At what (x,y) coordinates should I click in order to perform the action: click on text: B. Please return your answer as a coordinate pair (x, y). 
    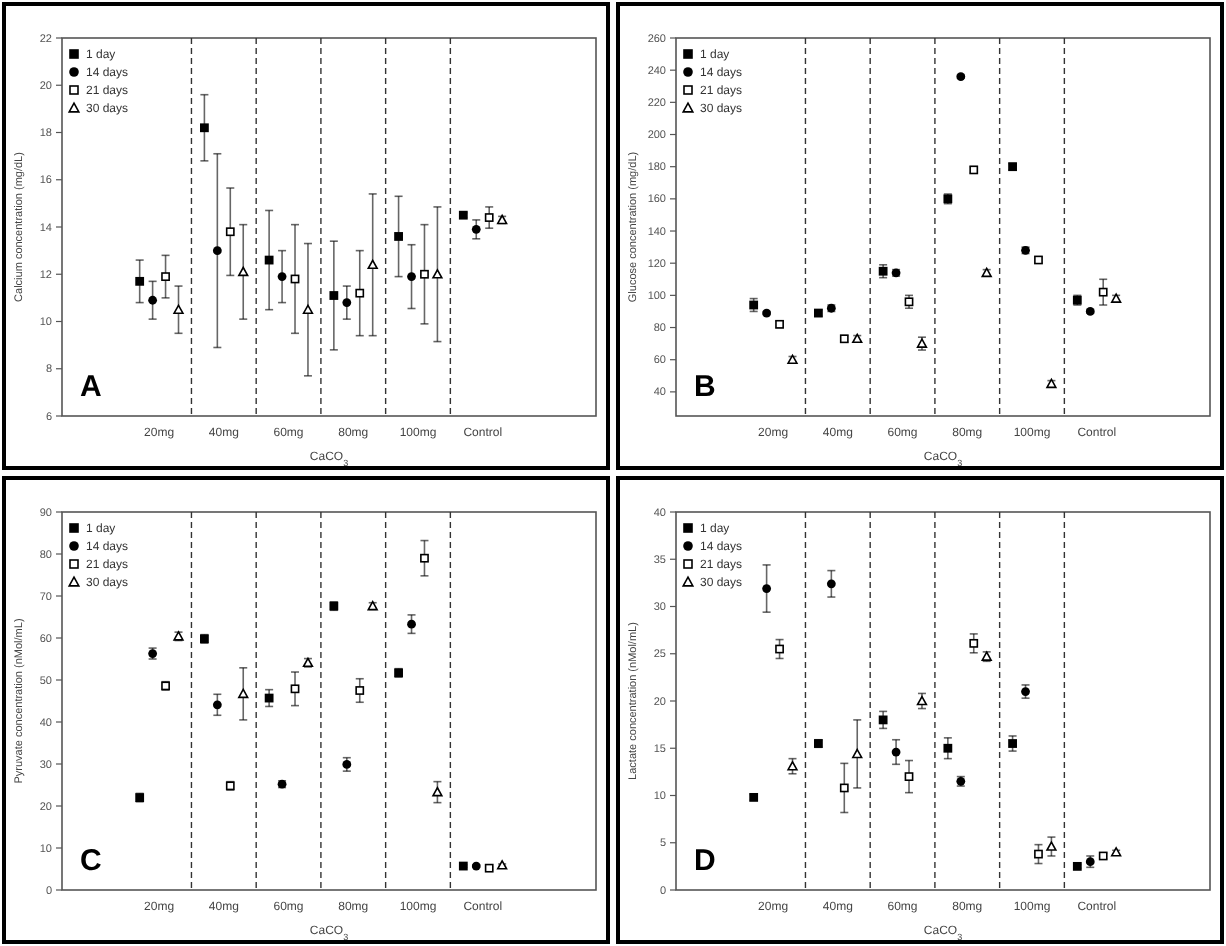
    Looking at the image, I should click on (705, 387).